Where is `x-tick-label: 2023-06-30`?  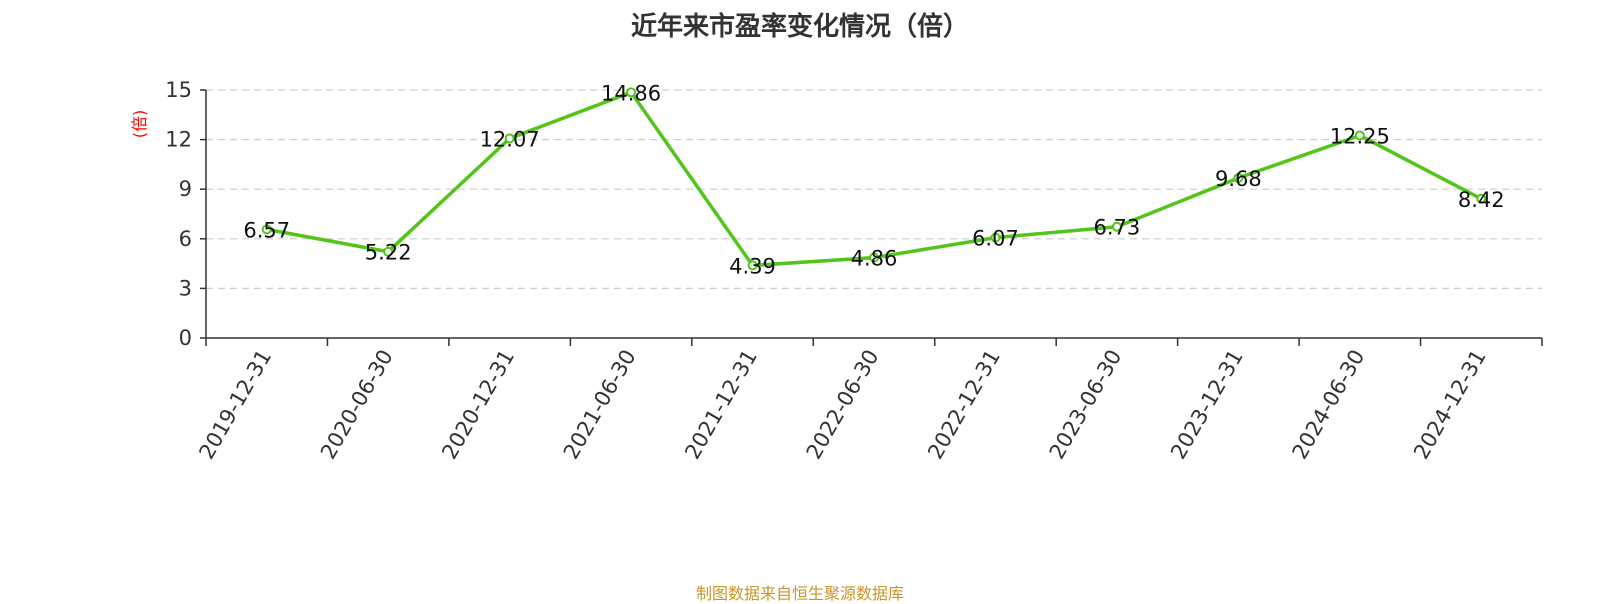 x-tick-label: 2023-06-30 is located at coordinates (1086, 405).